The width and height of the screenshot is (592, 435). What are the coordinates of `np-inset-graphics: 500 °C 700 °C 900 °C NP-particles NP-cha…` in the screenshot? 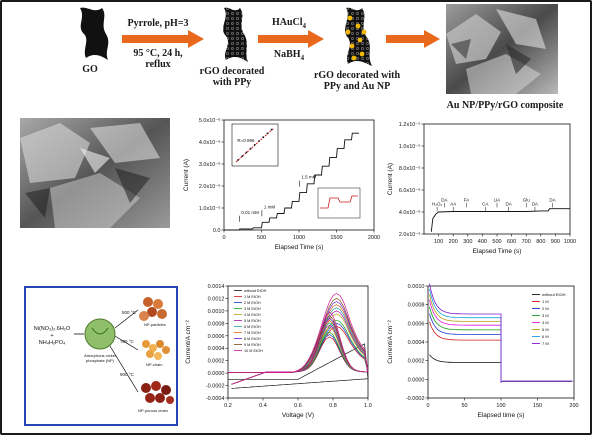 It's located at (124, 355).